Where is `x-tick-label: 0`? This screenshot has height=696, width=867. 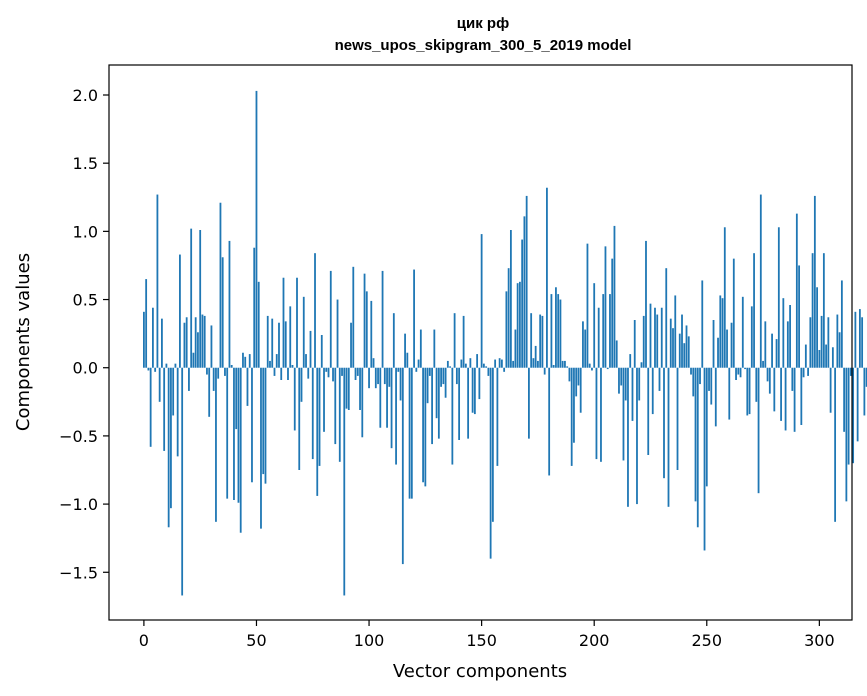
x-tick-label: 0 is located at coordinates (144, 640).